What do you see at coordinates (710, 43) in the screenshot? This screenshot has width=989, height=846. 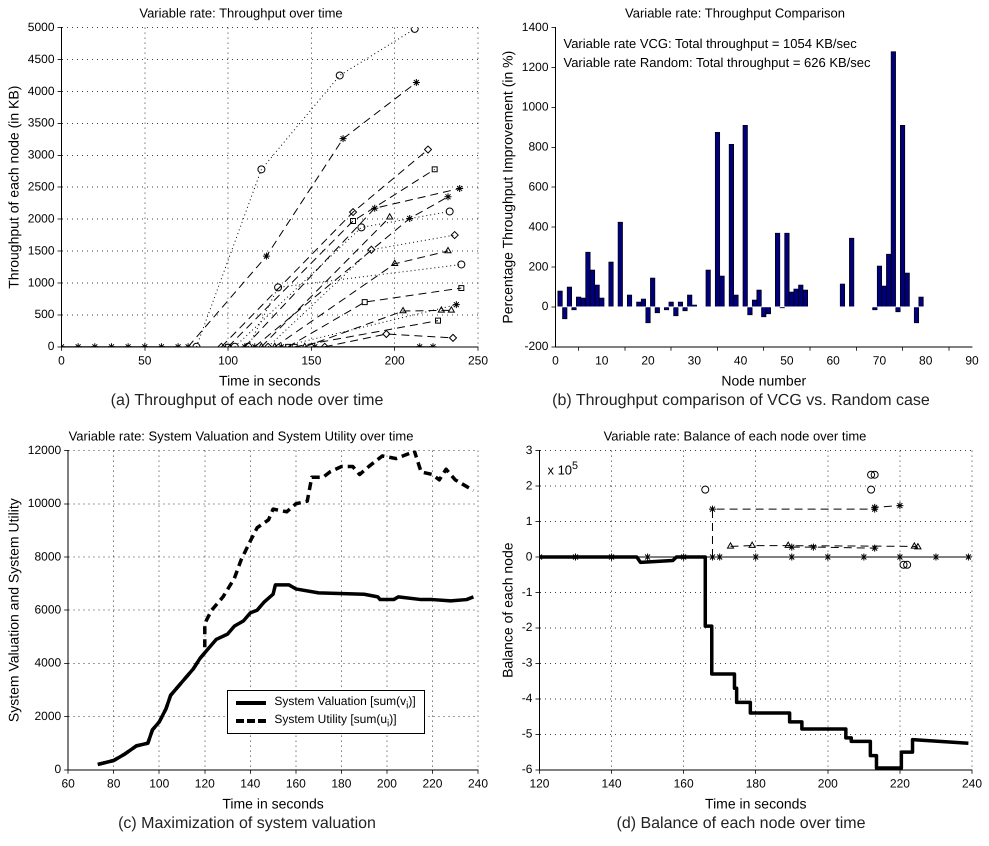 I see `annotation: Variable rate VCG: Total throughput = 1054 KB/sec` at bounding box center [710, 43].